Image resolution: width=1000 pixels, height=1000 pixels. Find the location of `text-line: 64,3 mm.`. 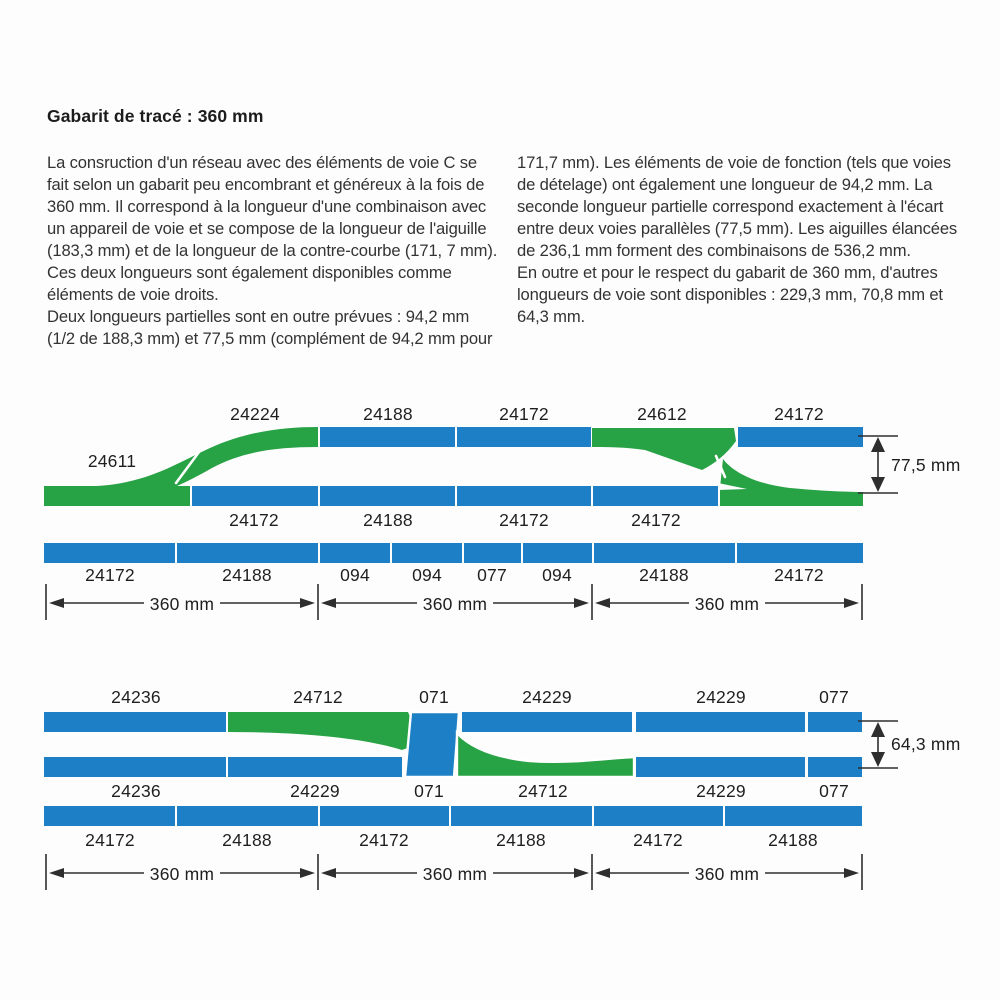

text-line: 64,3 mm. is located at coordinates (551, 316).